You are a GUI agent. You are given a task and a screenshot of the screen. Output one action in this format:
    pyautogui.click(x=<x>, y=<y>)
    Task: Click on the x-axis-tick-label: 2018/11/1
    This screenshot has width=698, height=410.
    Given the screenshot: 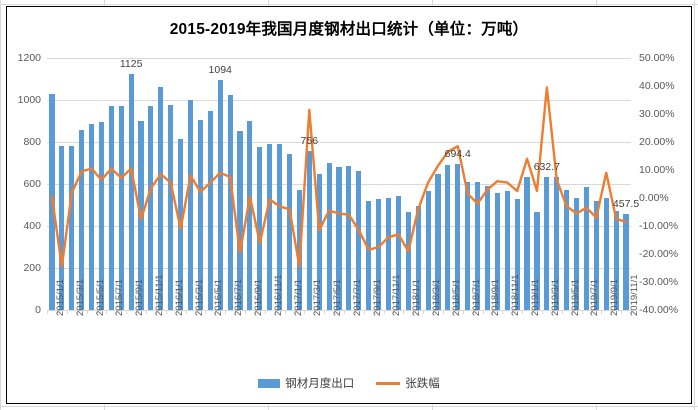 What is the action you would take?
    pyautogui.click(x=516, y=295)
    